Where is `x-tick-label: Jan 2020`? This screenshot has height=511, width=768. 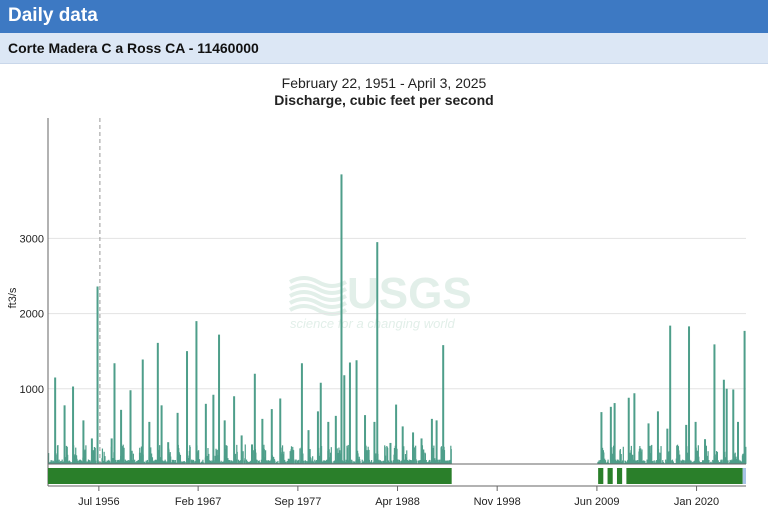 x-tick-label: Jan 2020 is located at coordinates (696, 502).